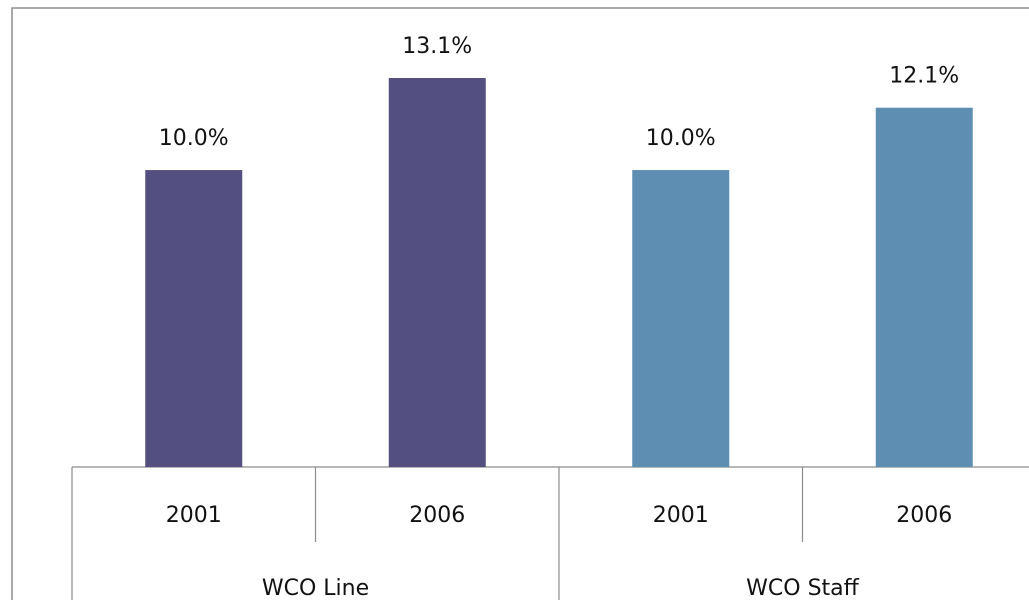  I want to click on value-label: 13.1%, so click(437, 46).